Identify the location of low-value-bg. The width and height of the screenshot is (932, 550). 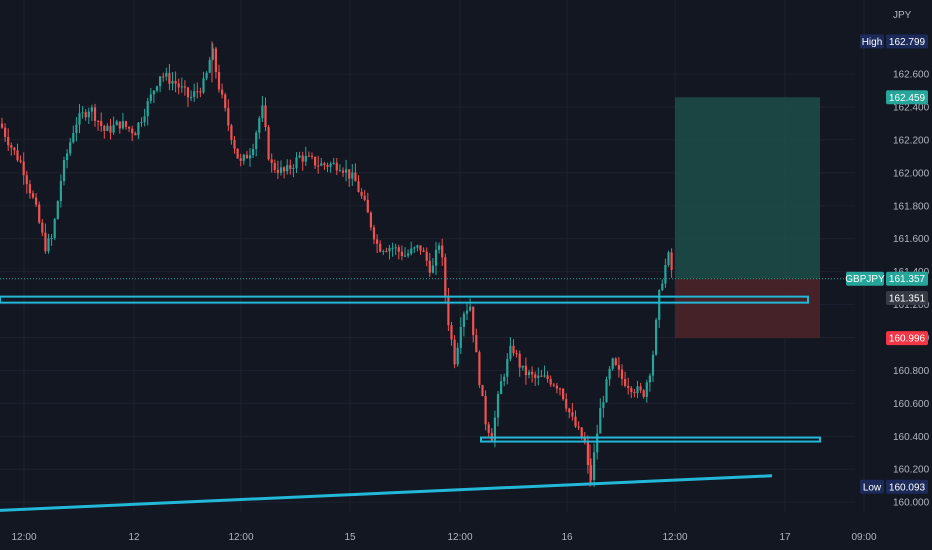
(907, 486).